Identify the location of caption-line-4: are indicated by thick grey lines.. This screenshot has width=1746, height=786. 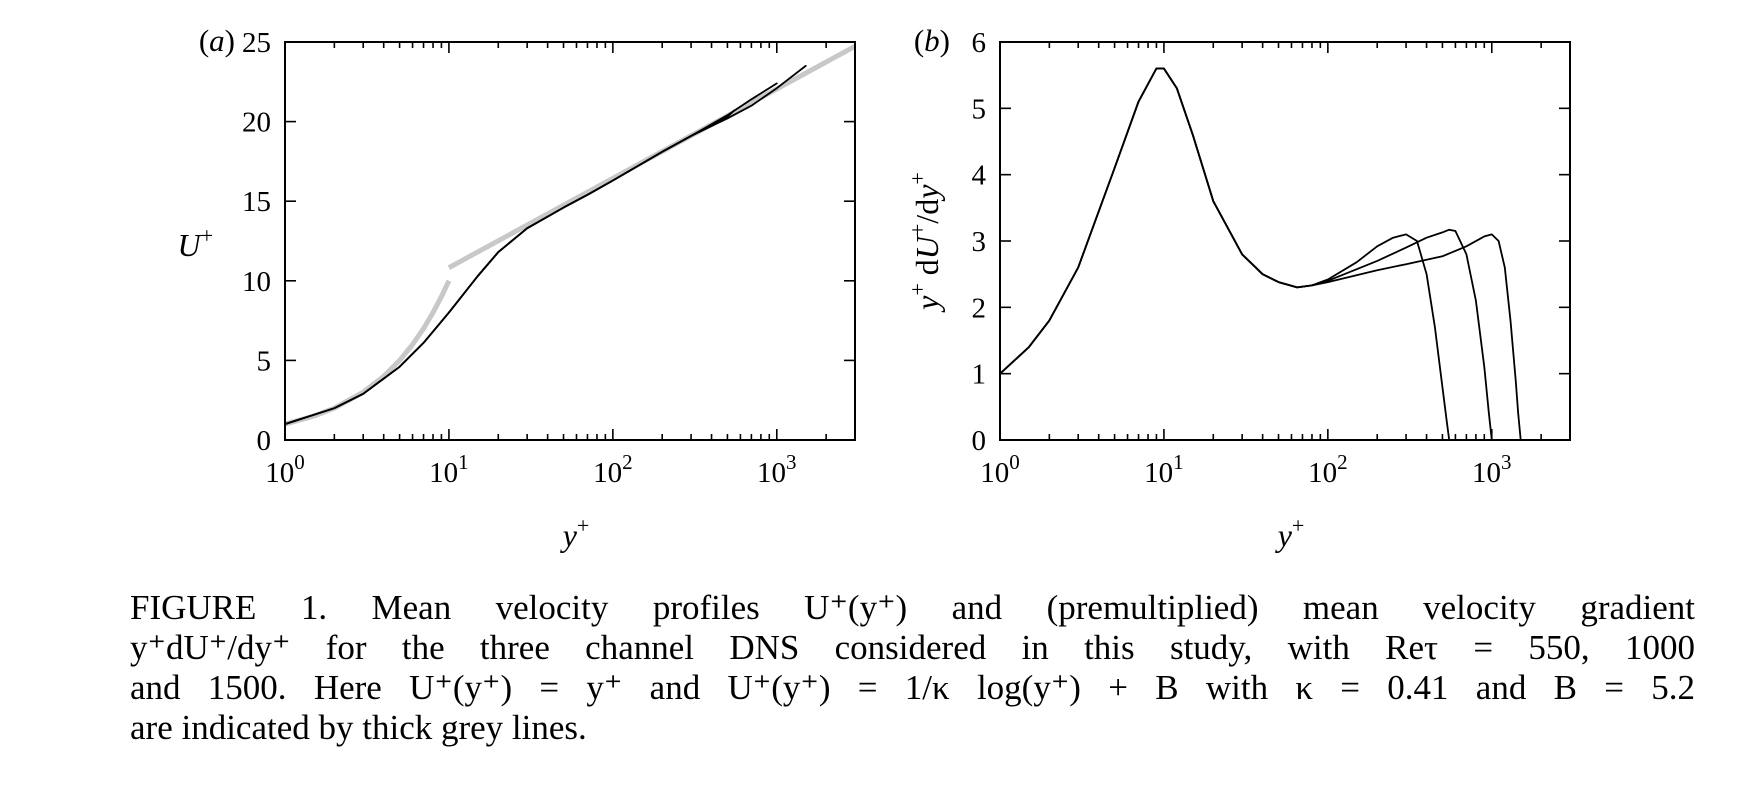
(358, 727).